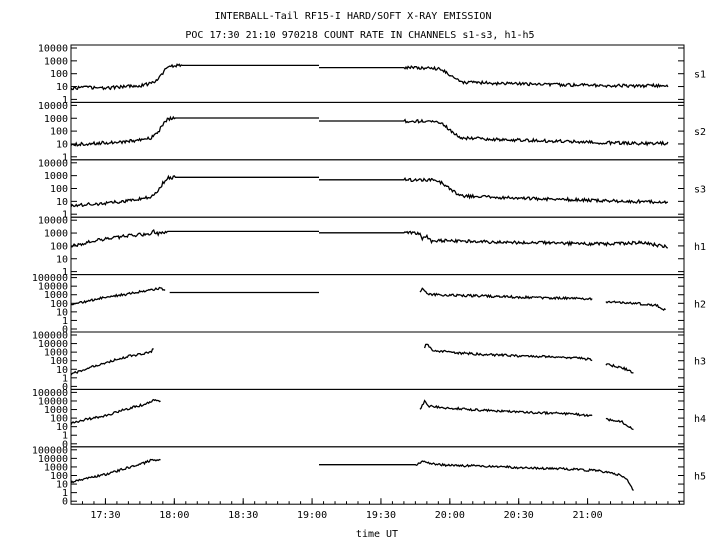 The width and height of the screenshot is (720, 550). I want to click on channel-label-s2: s2, so click(700, 132).